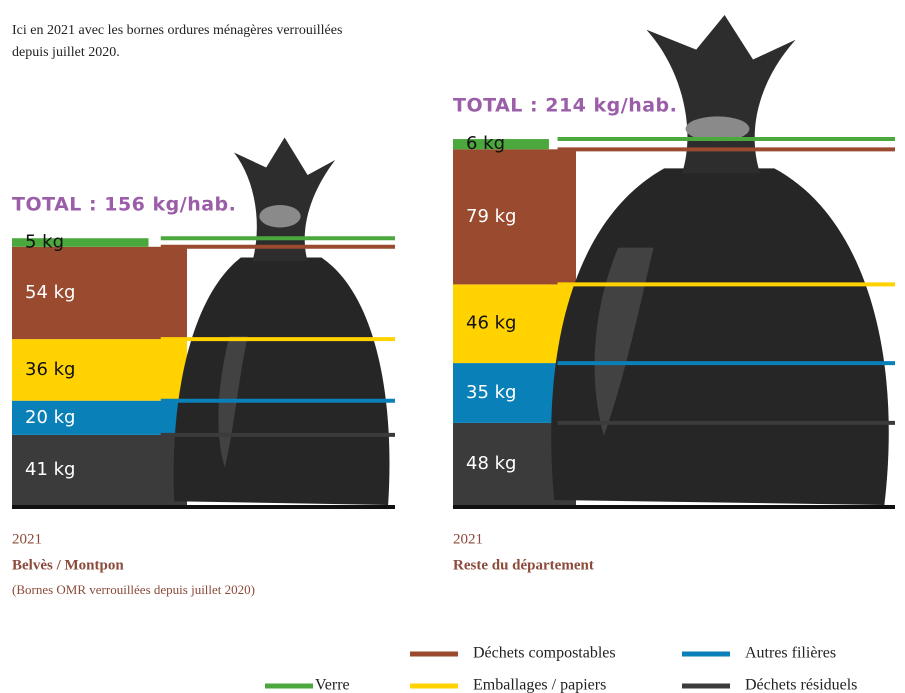 Image resolution: width=905 pixels, height=693 pixels. I want to click on value-label: 5 kg, so click(44, 242).